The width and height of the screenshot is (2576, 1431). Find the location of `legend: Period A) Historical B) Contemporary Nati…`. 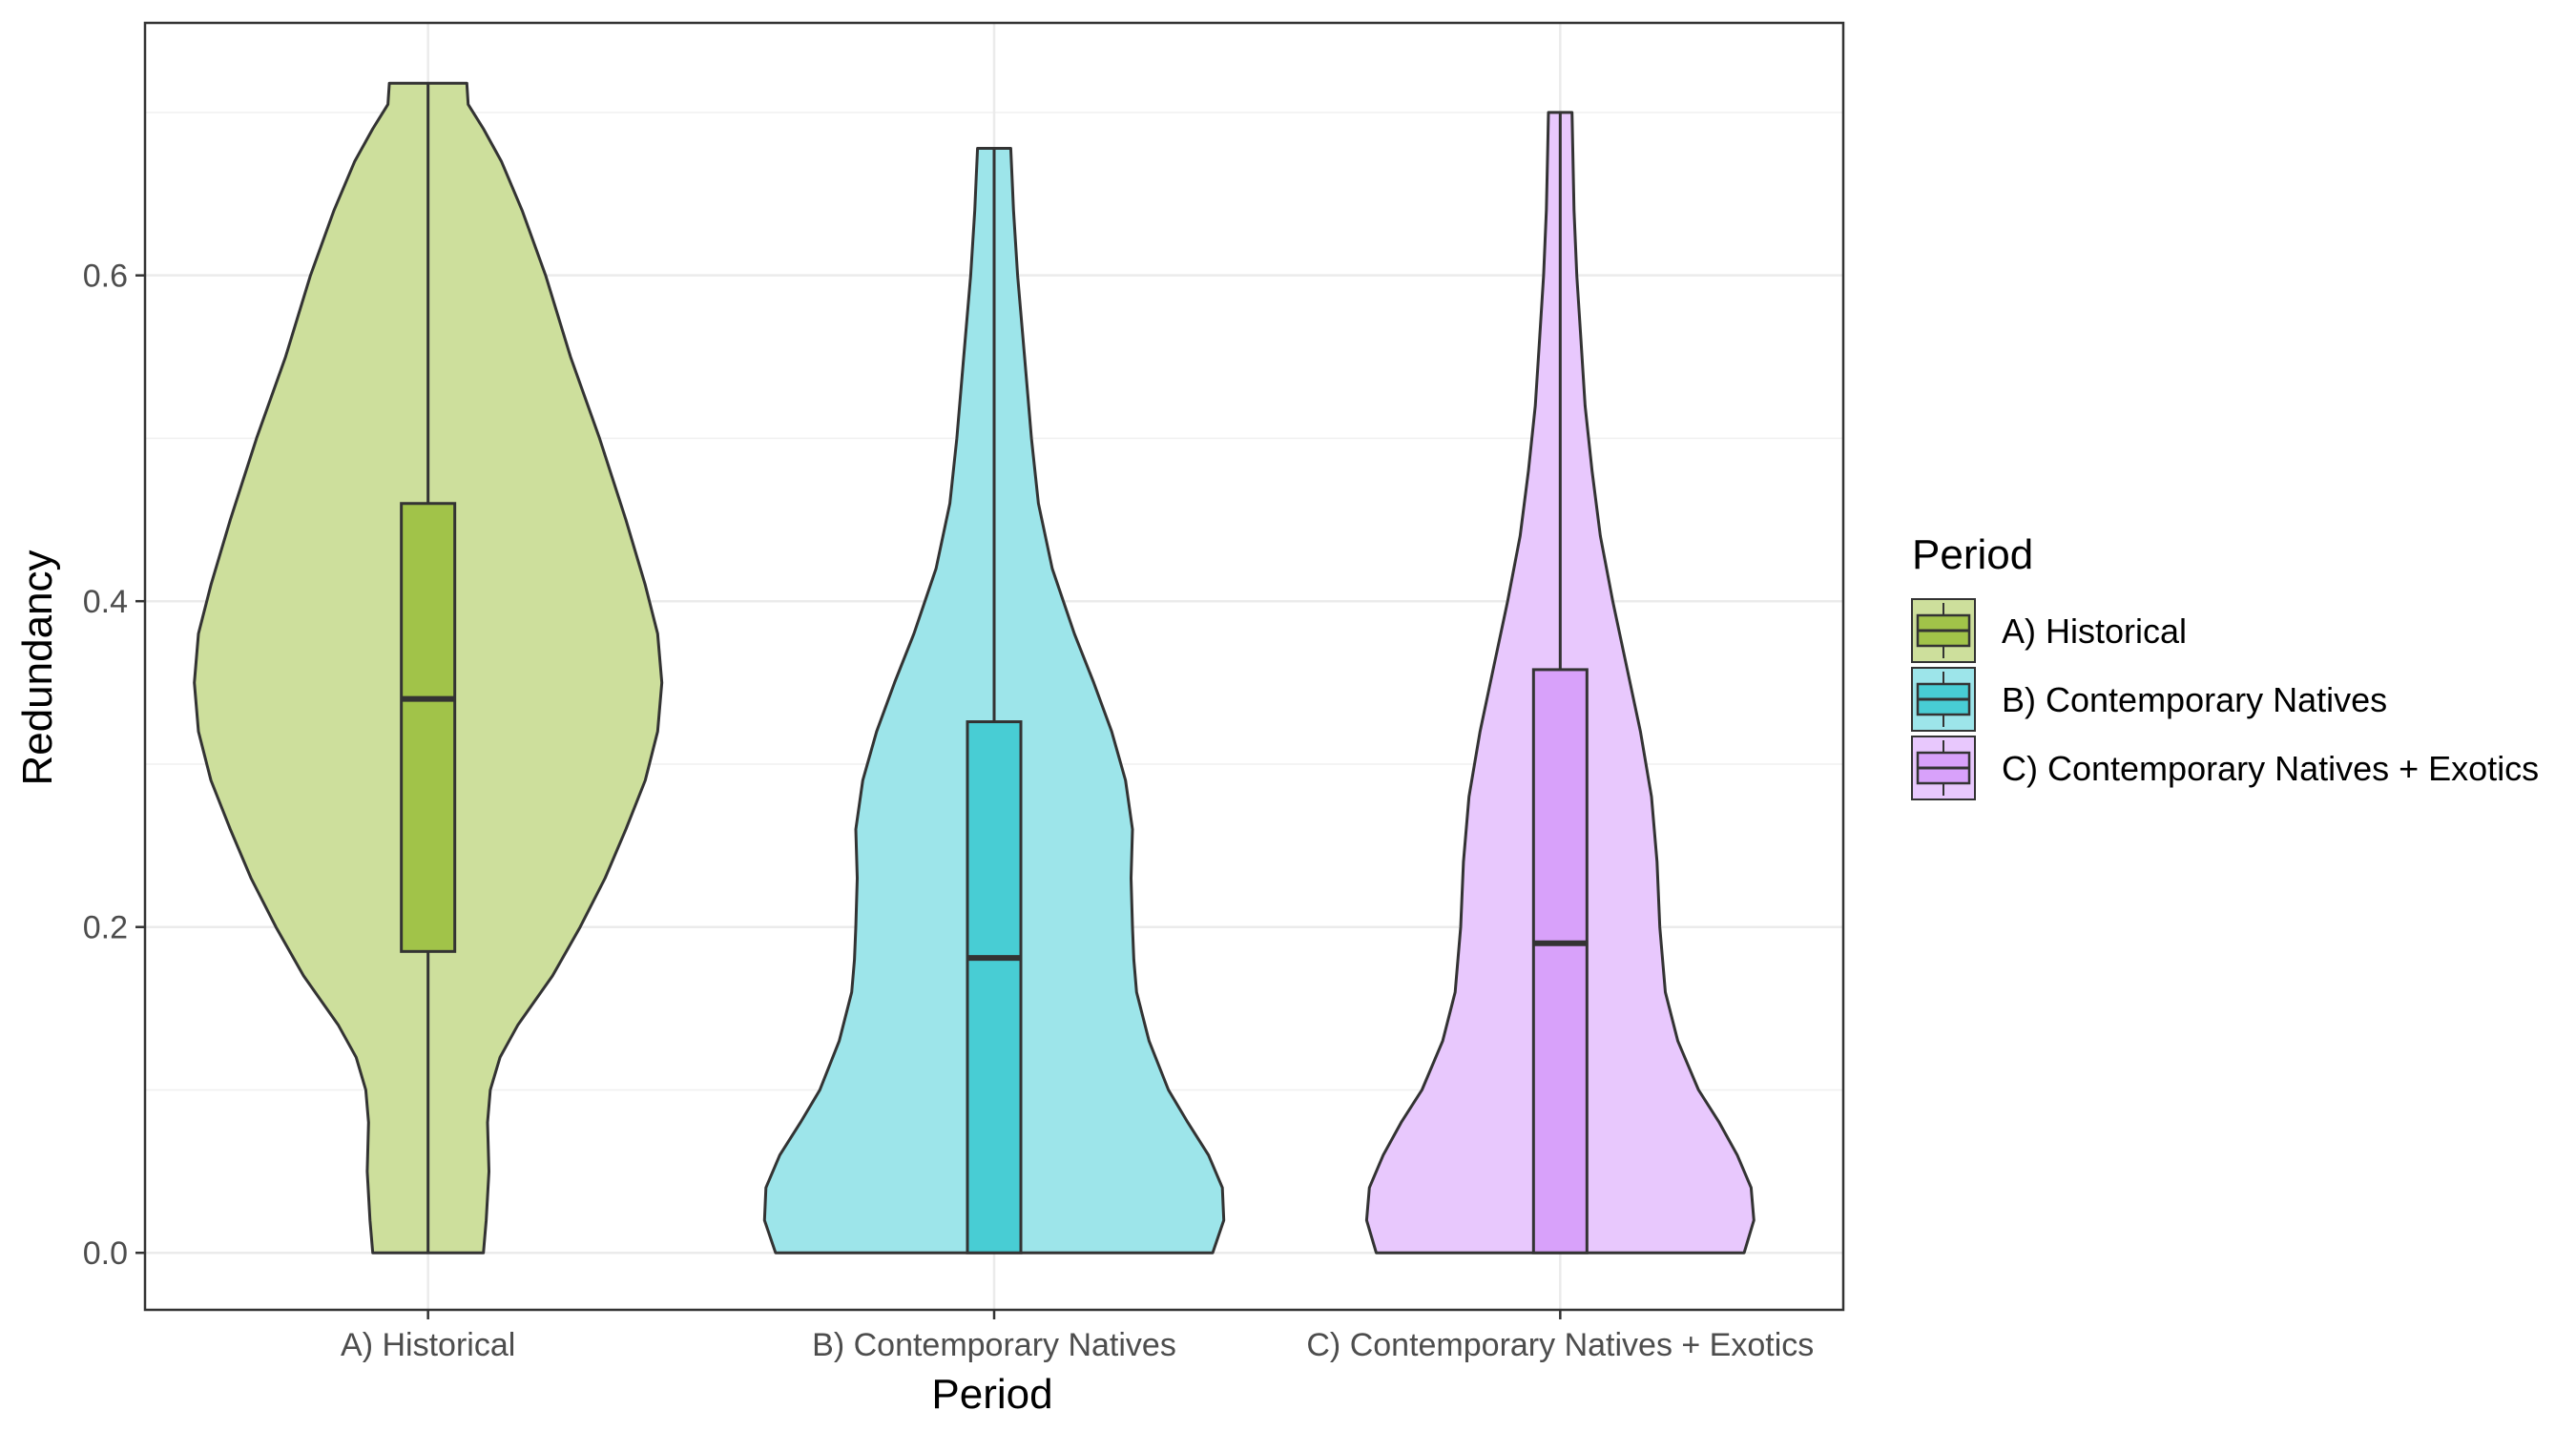

legend: Period A) Historical B) Contemporary Nati… is located at coordinates (2225, 665).